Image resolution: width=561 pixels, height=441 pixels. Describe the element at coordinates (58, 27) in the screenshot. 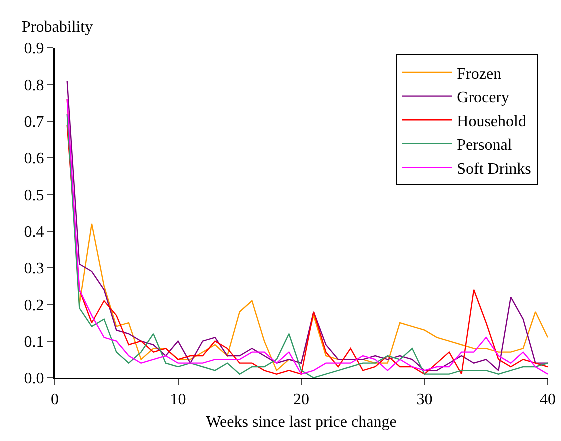

I see `y-axis-title: Probability` at that location.